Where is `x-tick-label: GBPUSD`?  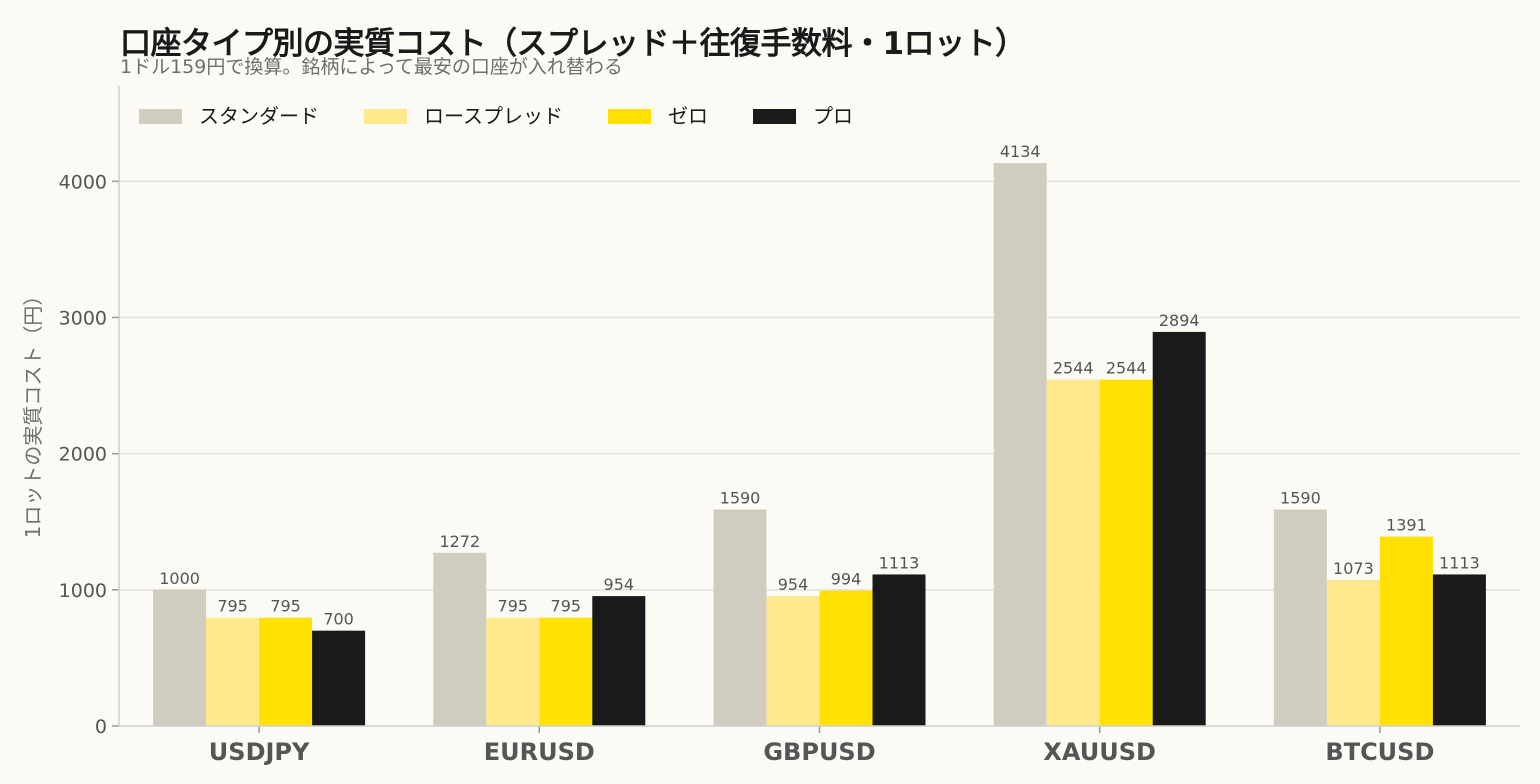 x-tick-label: GBPUSD is located at coordinates (819, 752).